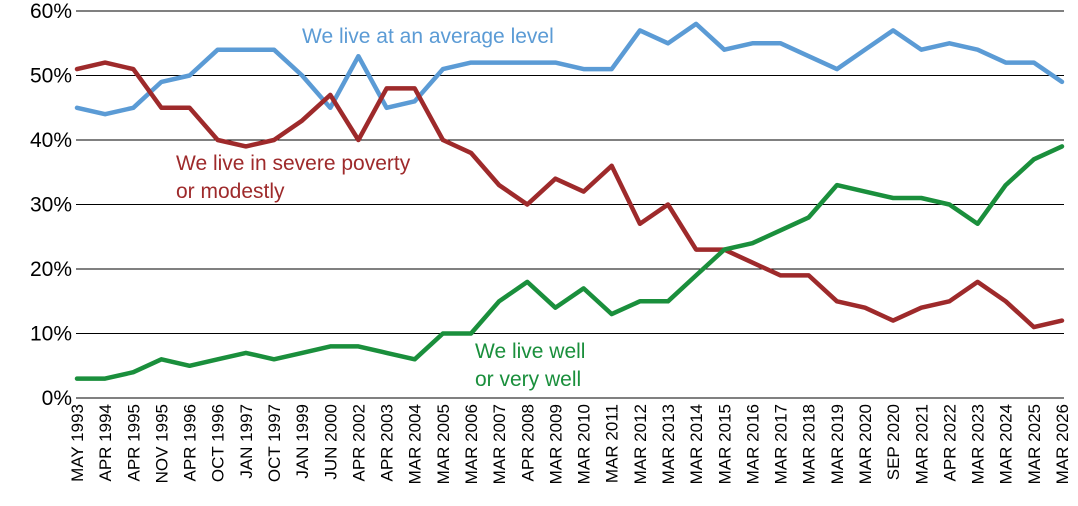 Image resolution: width=1078 pixels, height=506 pixels. Describe the element at coordinates (190, 443) in the screenshot. I see `x-tick-label: APR 1996` at that location.